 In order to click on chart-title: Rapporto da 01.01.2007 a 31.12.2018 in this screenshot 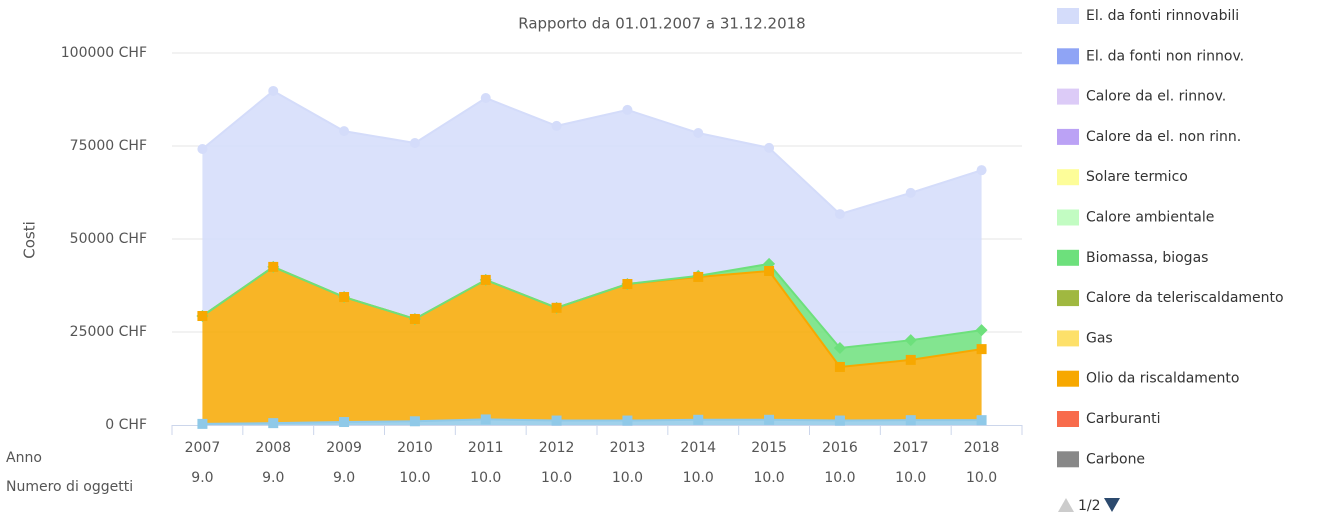, I will do `click(661, 24)`.